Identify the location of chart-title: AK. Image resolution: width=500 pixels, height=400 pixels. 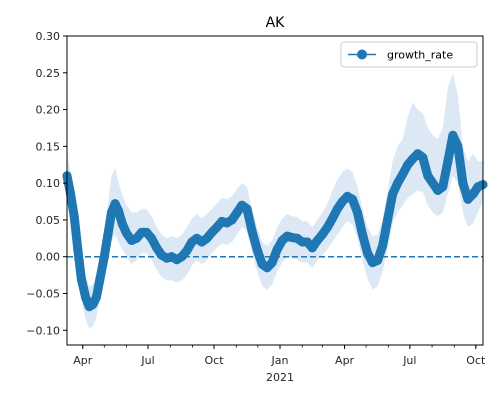
(276, 23).